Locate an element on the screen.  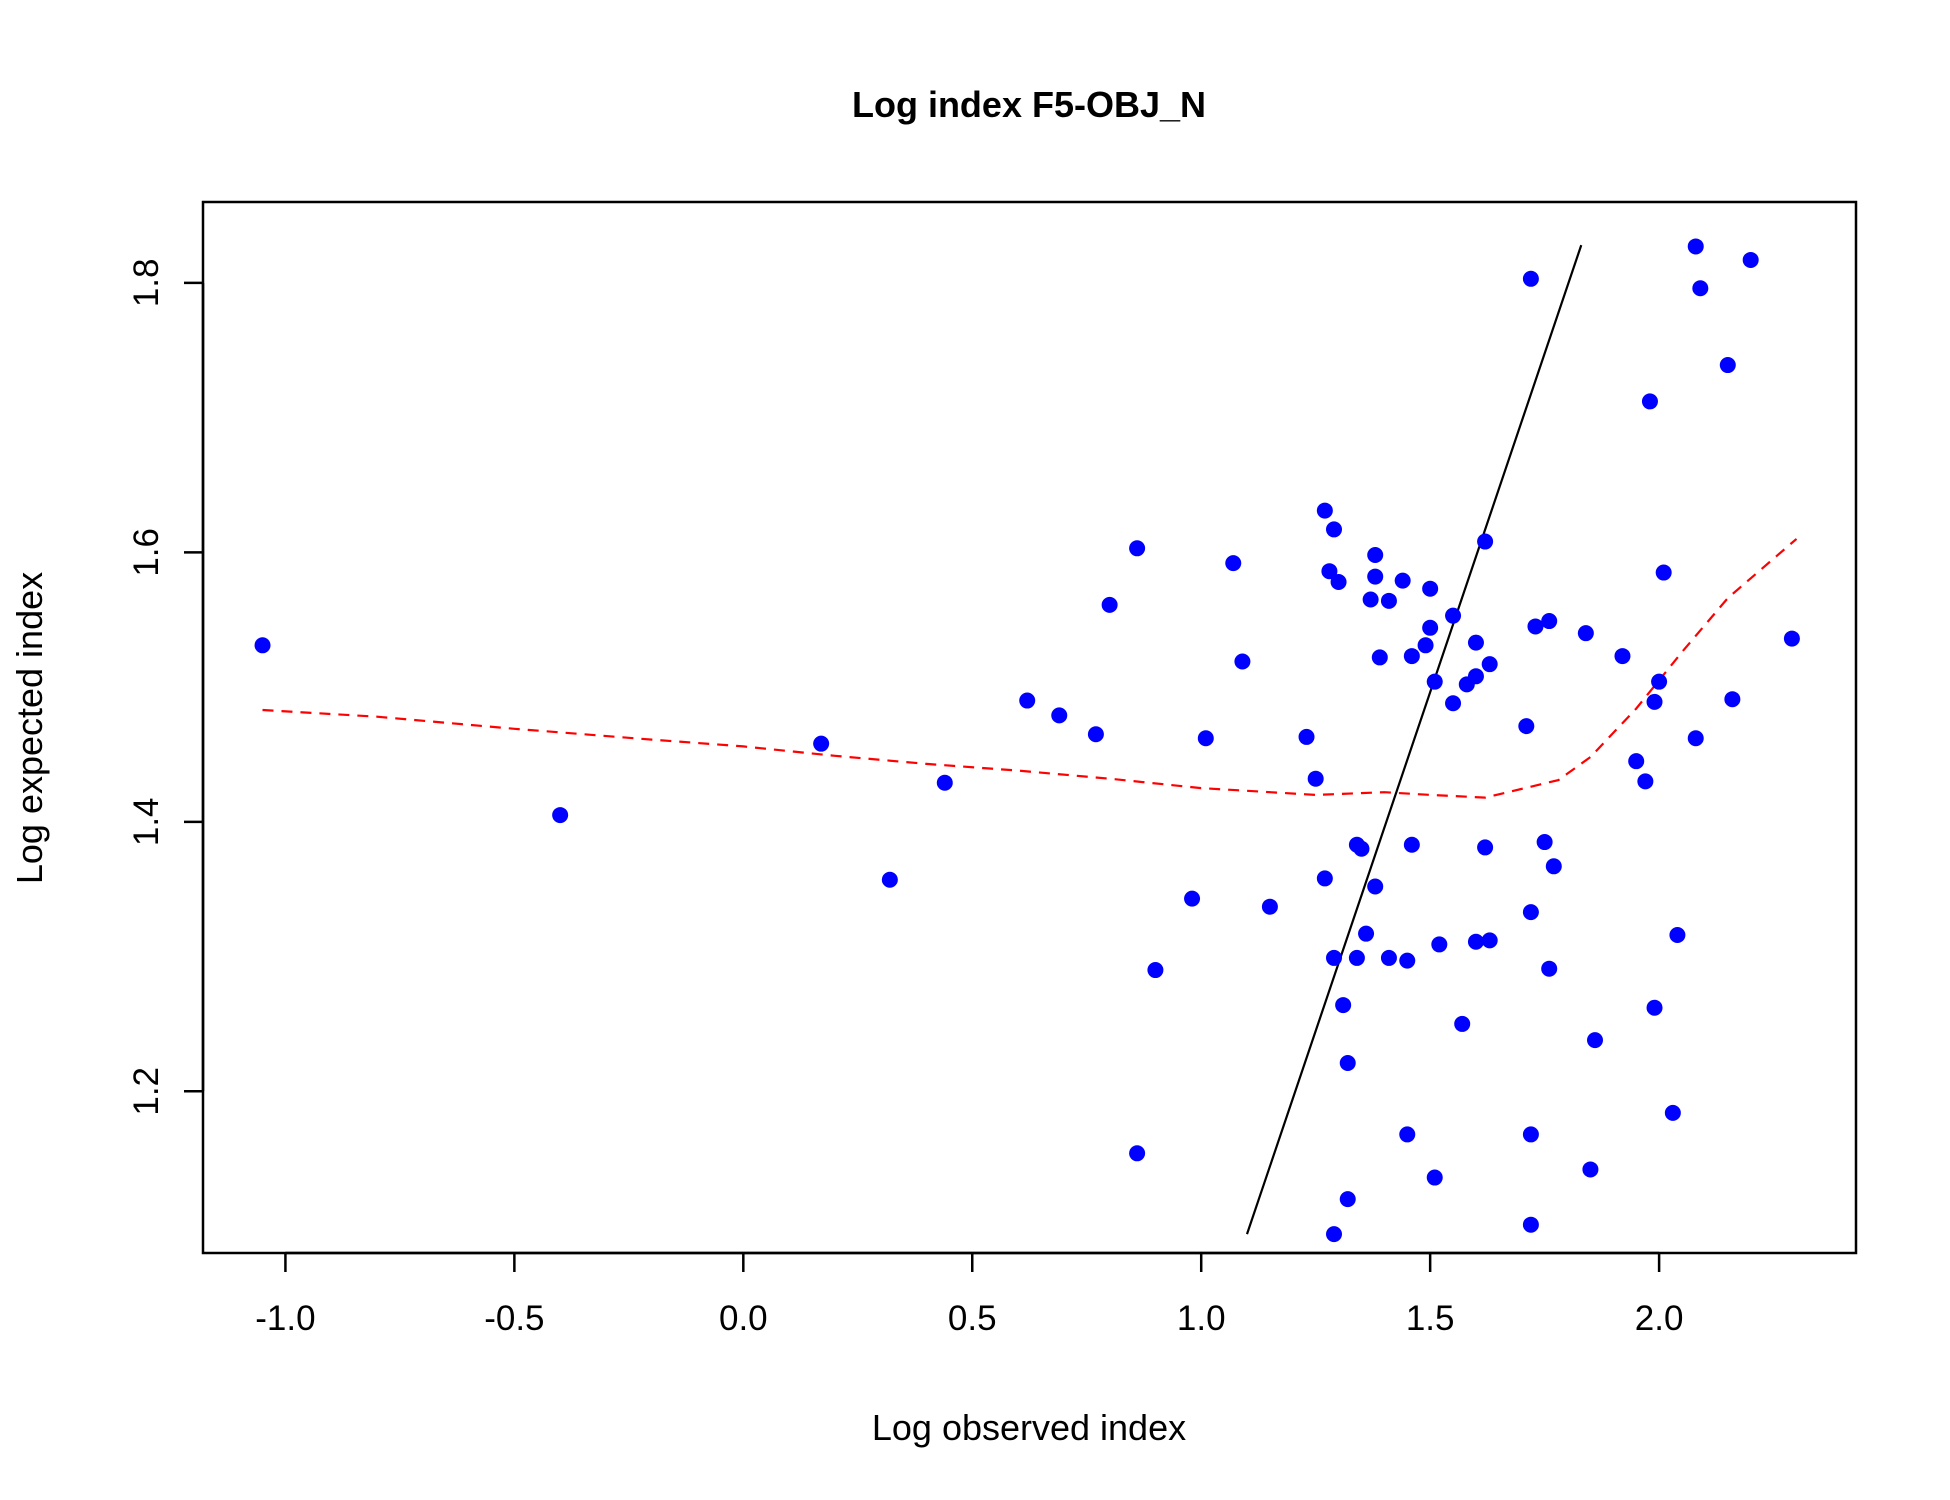
y-tick-label: 1.4 is located at coordinates (146, 821).